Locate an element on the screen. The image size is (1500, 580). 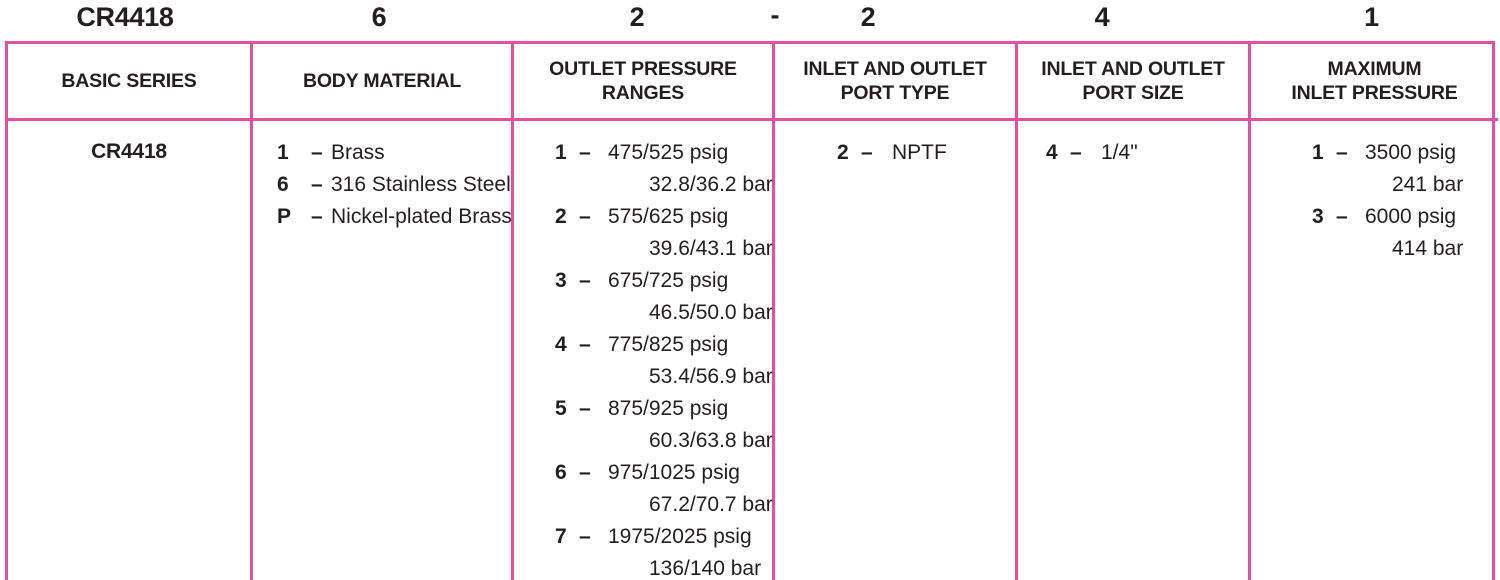
option-item: 4–1/4" is located at coordinates (1147, 153).